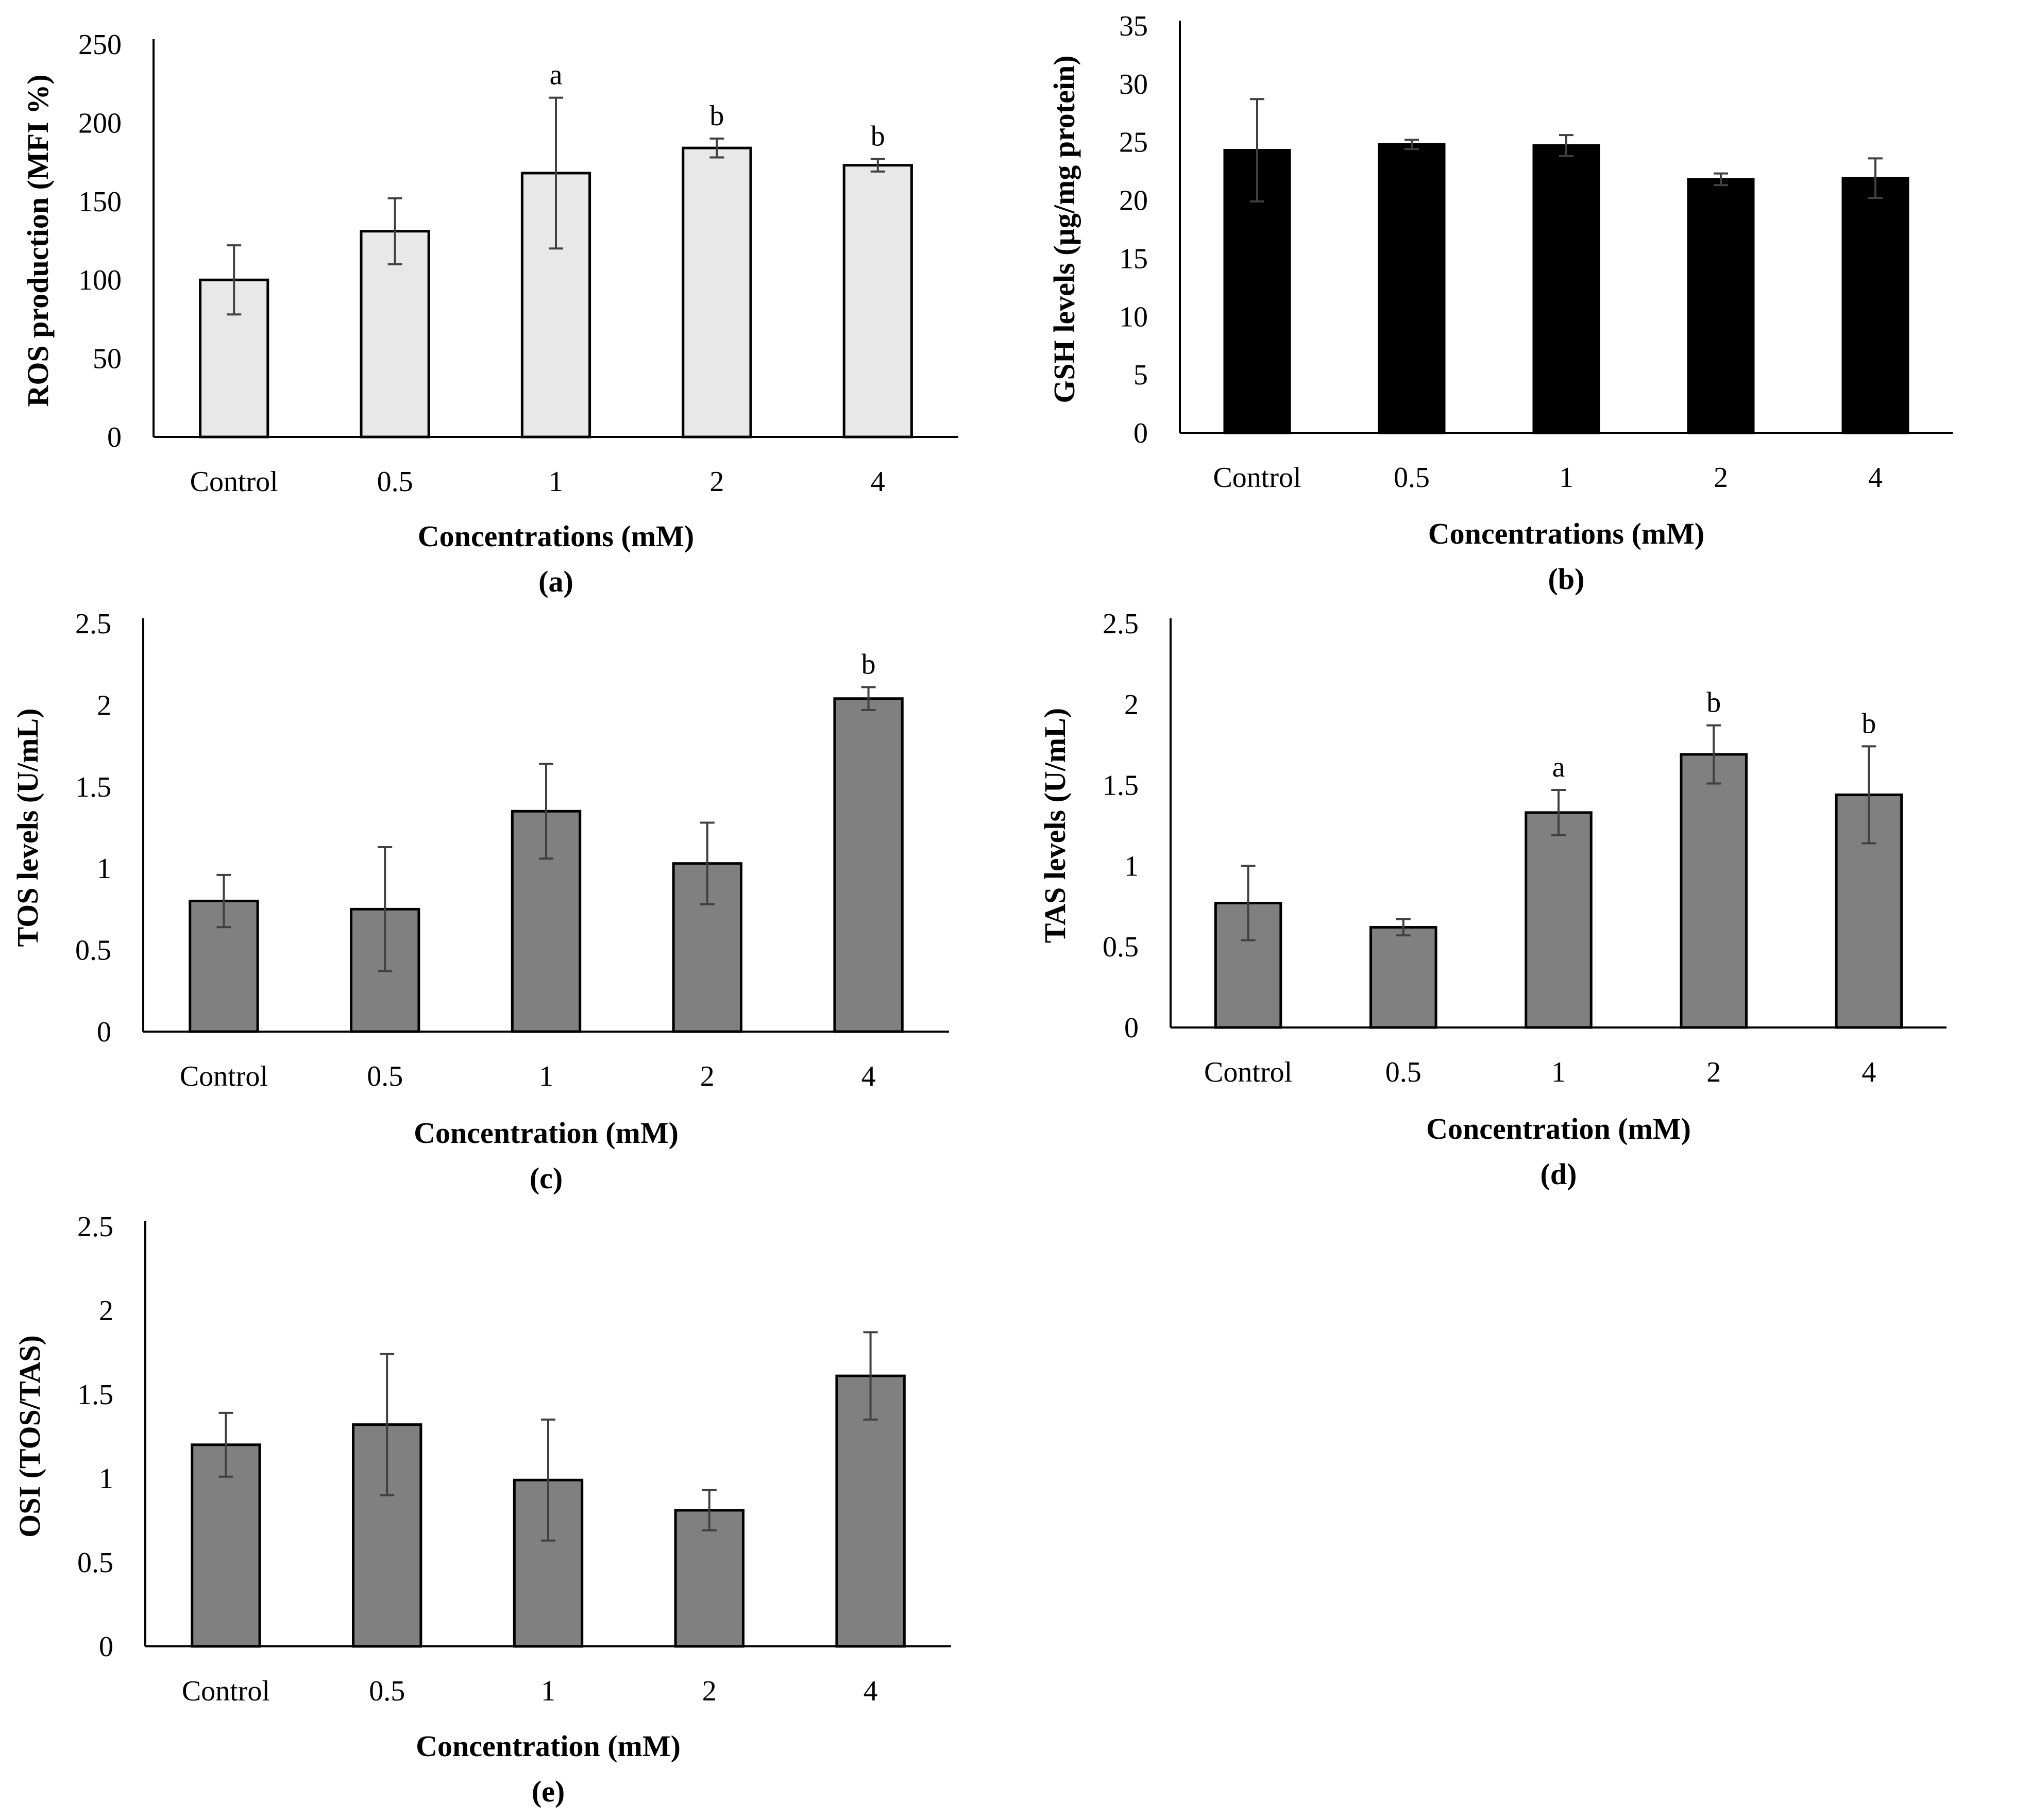  Describe the element at coordinates (1131, 1028) in the screenshot. I see `y-tick-label-d-0: 0` at that location.